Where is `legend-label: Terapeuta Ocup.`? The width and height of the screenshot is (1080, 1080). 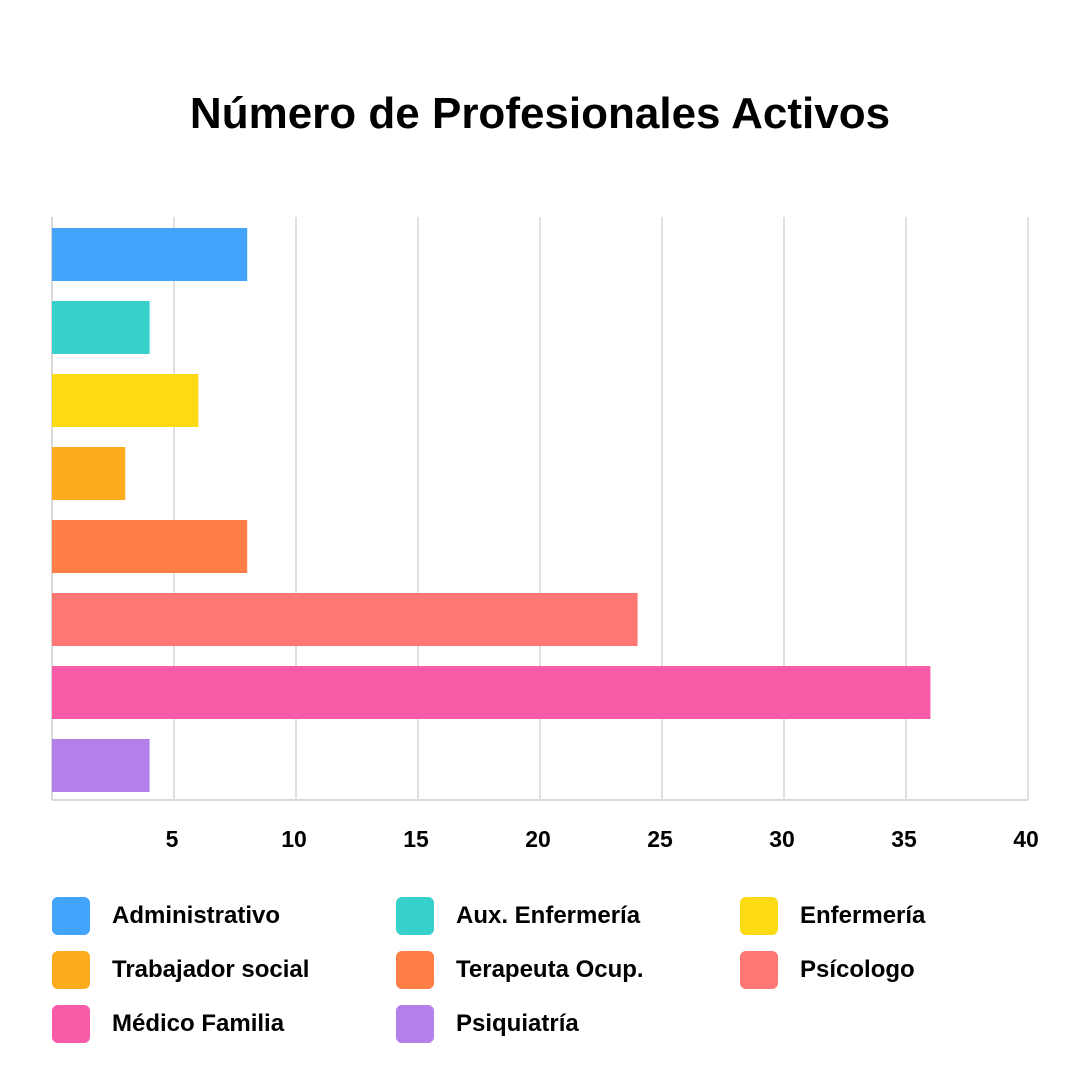
legend-label: Terapeuta Ocup. is located at coordinates (550, 969).